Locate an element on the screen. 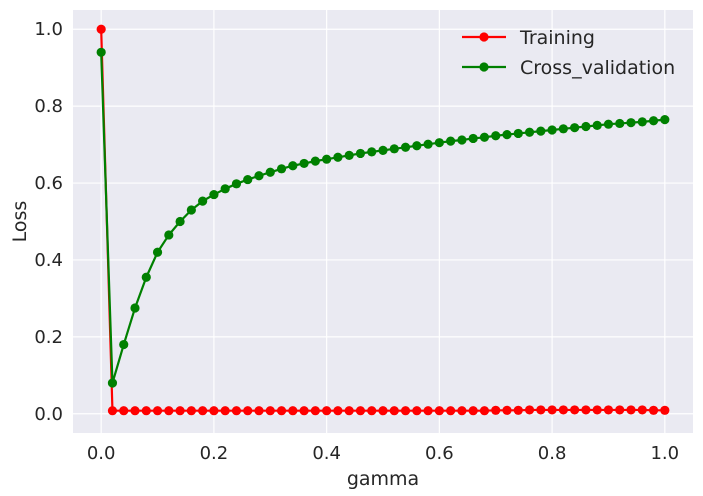 Image resolution: width=703 pixels, height=496 pixels. y-tick-label: 0.0 is located at coordinates (48, 414).